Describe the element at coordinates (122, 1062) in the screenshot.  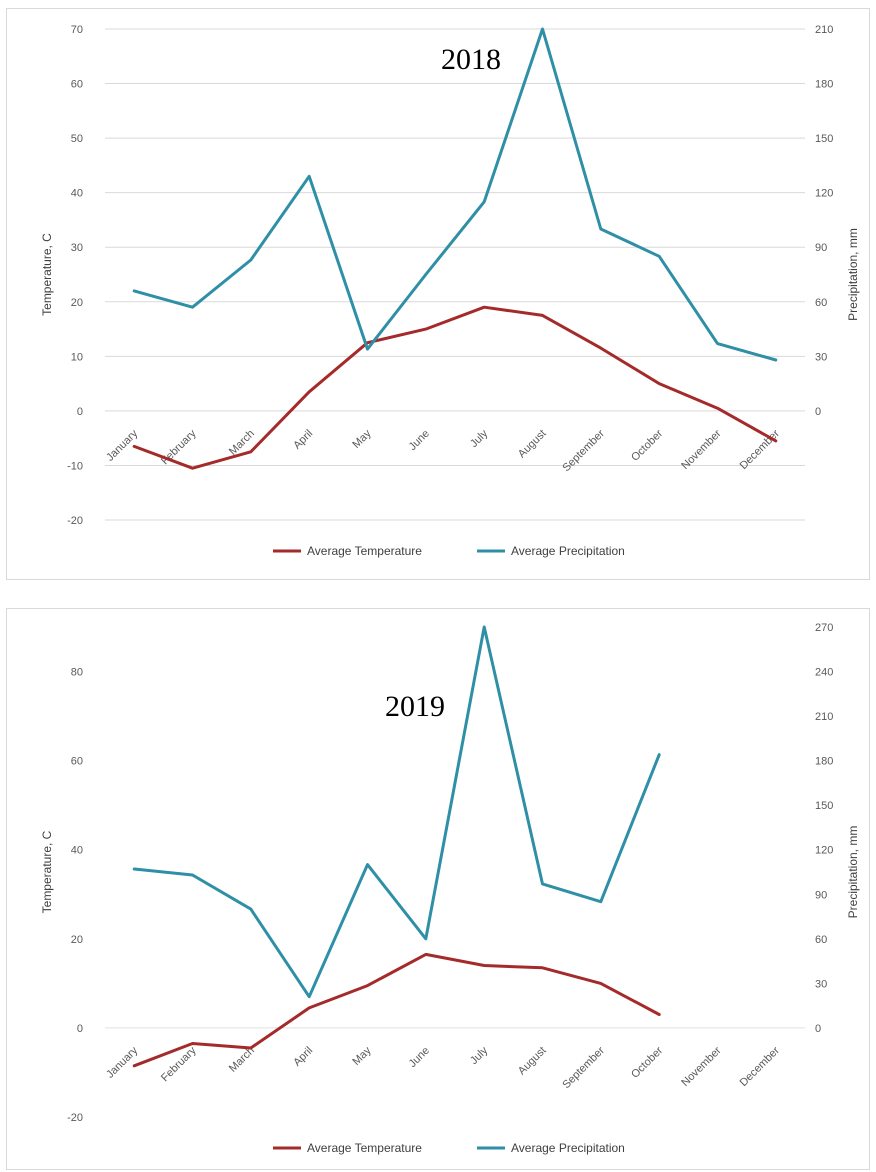
I see `x-tick-label: January` at that location.